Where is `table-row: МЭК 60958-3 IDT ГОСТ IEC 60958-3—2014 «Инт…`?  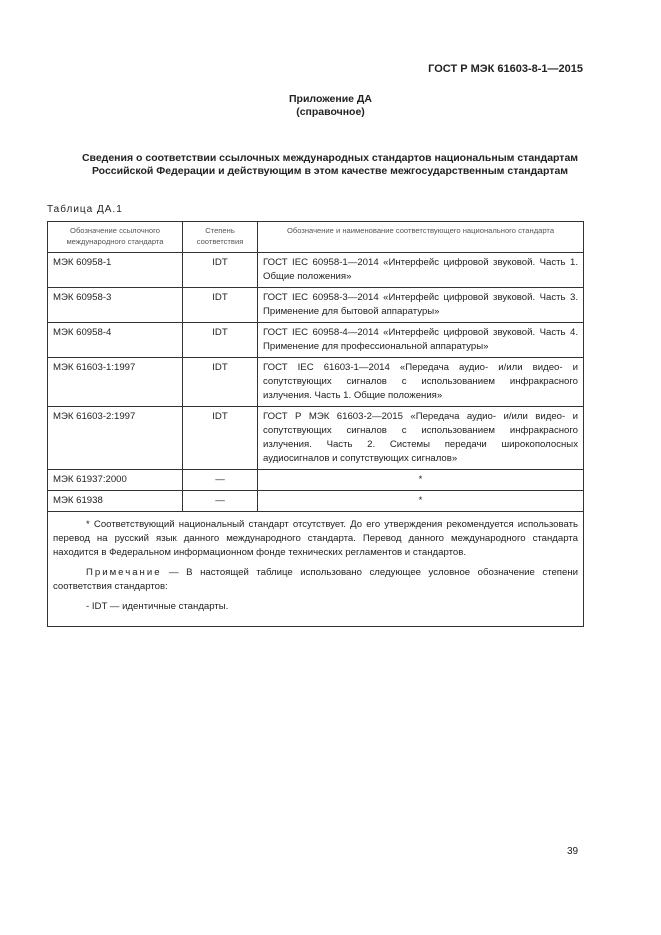
table-row: МЭК 60958-3 IDT ГОСТ IEC 60958-3—2014 «Инт… is located at coordinates (315, 305).